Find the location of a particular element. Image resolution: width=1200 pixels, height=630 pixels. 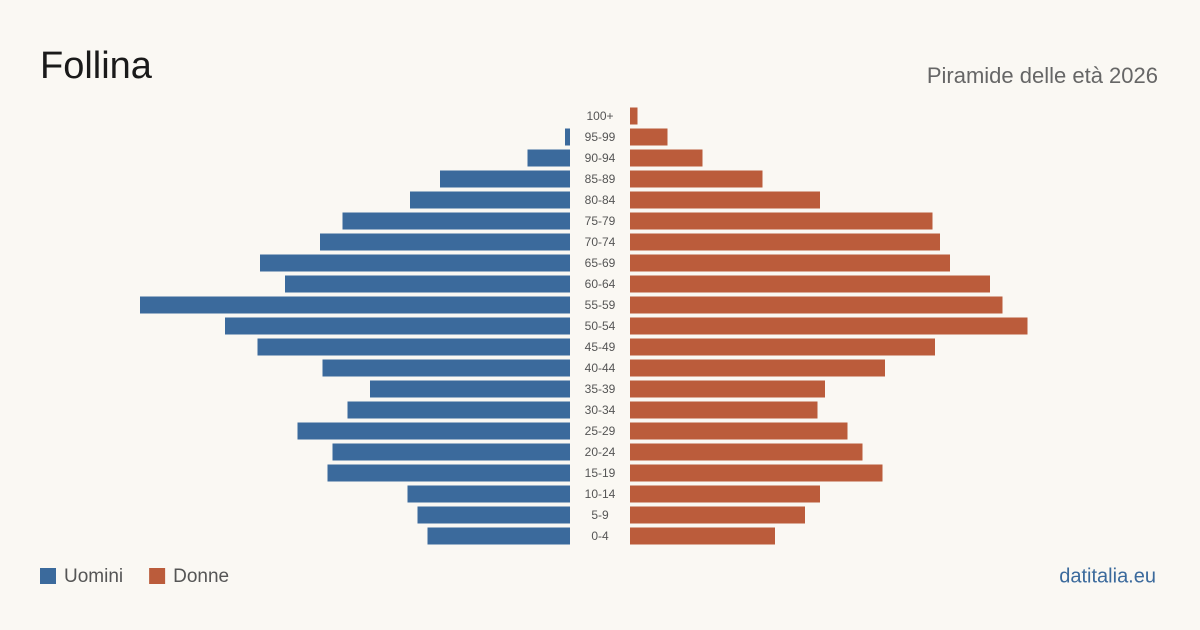

legend-label: Donne is located at coordinates (201, 576).